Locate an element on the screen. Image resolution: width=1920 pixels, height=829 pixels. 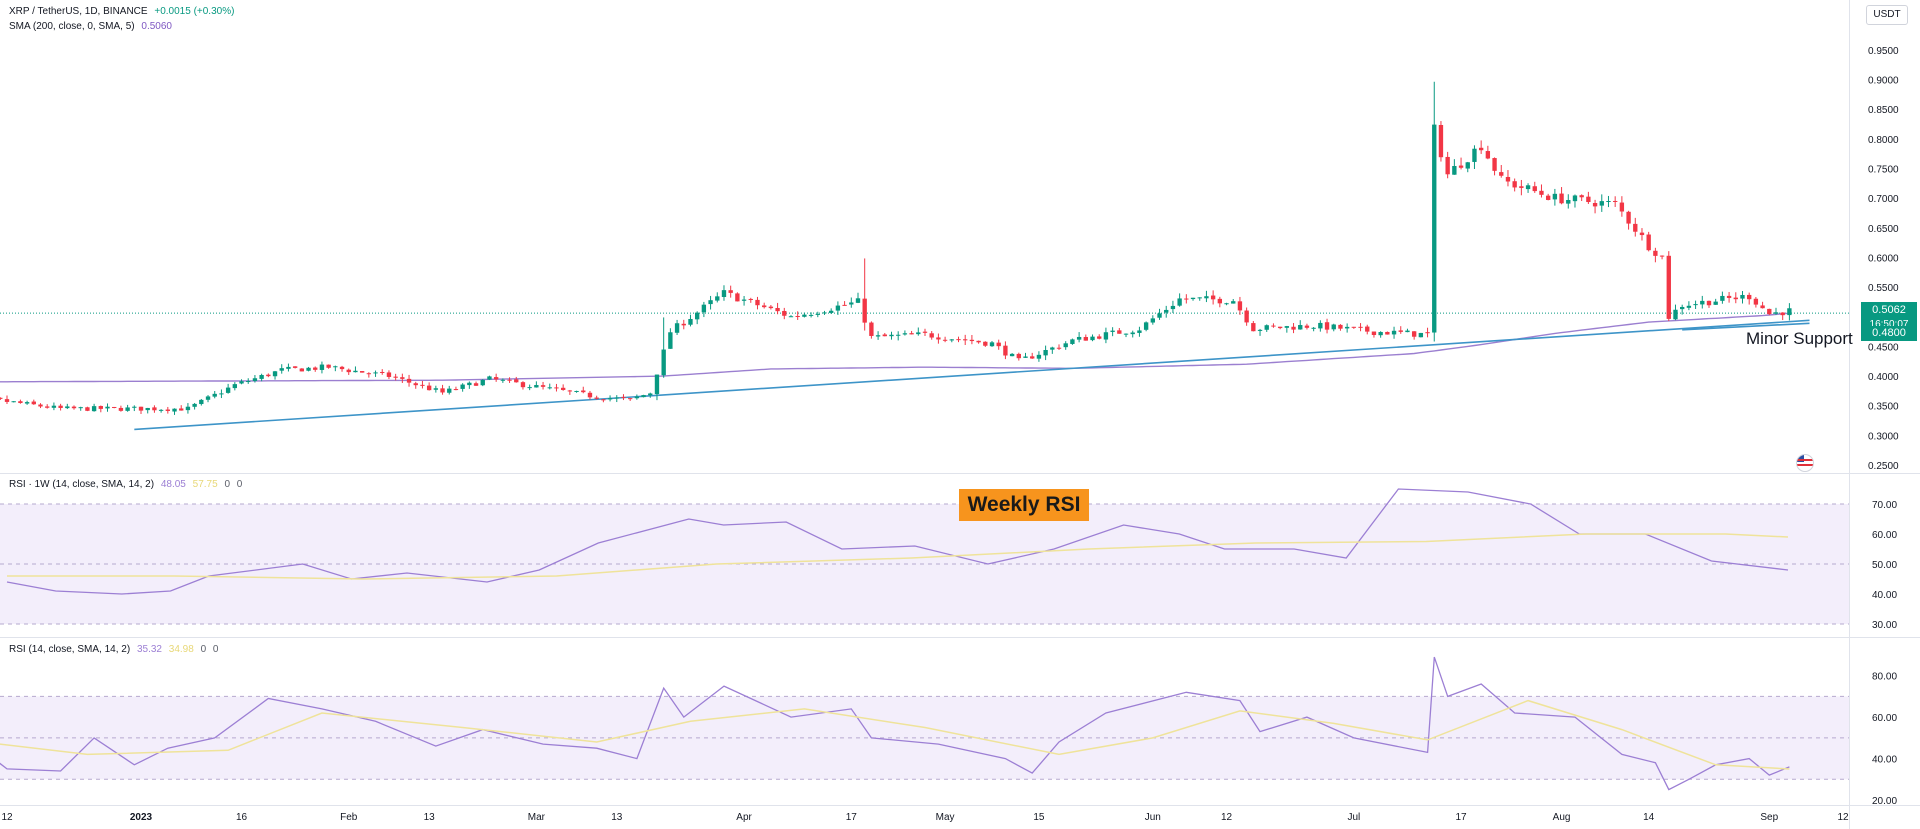
daily-rsi-zero-2: 0 is located at coordinates (215, 649).